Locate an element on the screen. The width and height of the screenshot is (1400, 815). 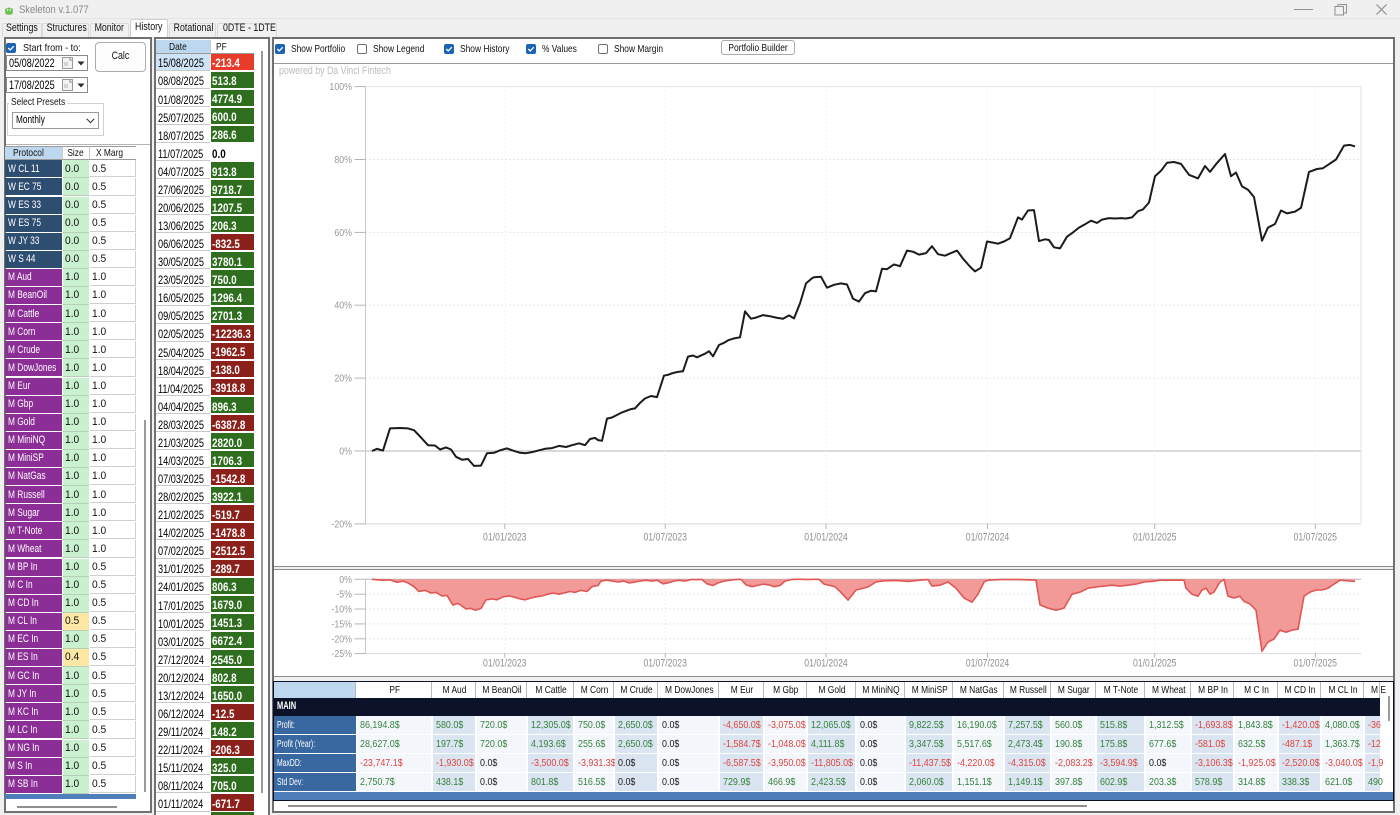
svg-text: -5% is located at coordinates (344, 595).